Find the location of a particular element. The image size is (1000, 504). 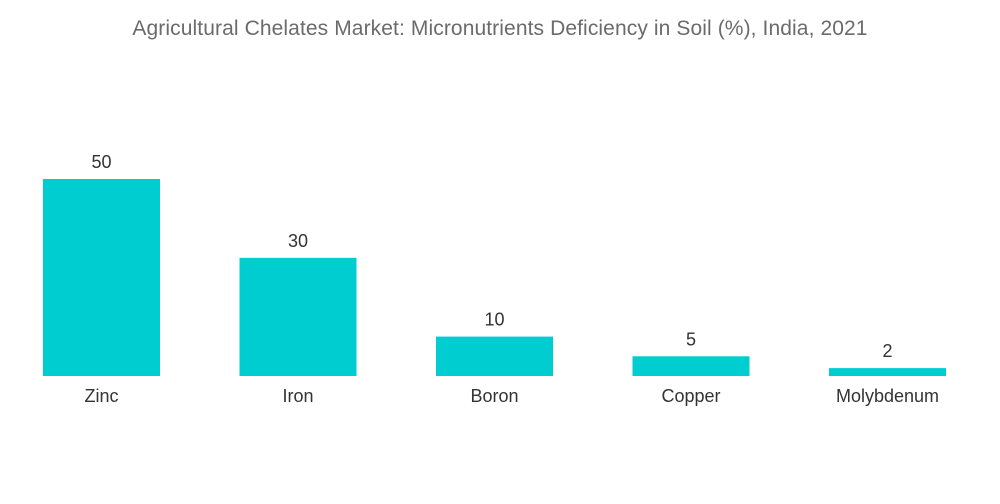

value-label-copper: 5 is located at coordinates (691, 339).